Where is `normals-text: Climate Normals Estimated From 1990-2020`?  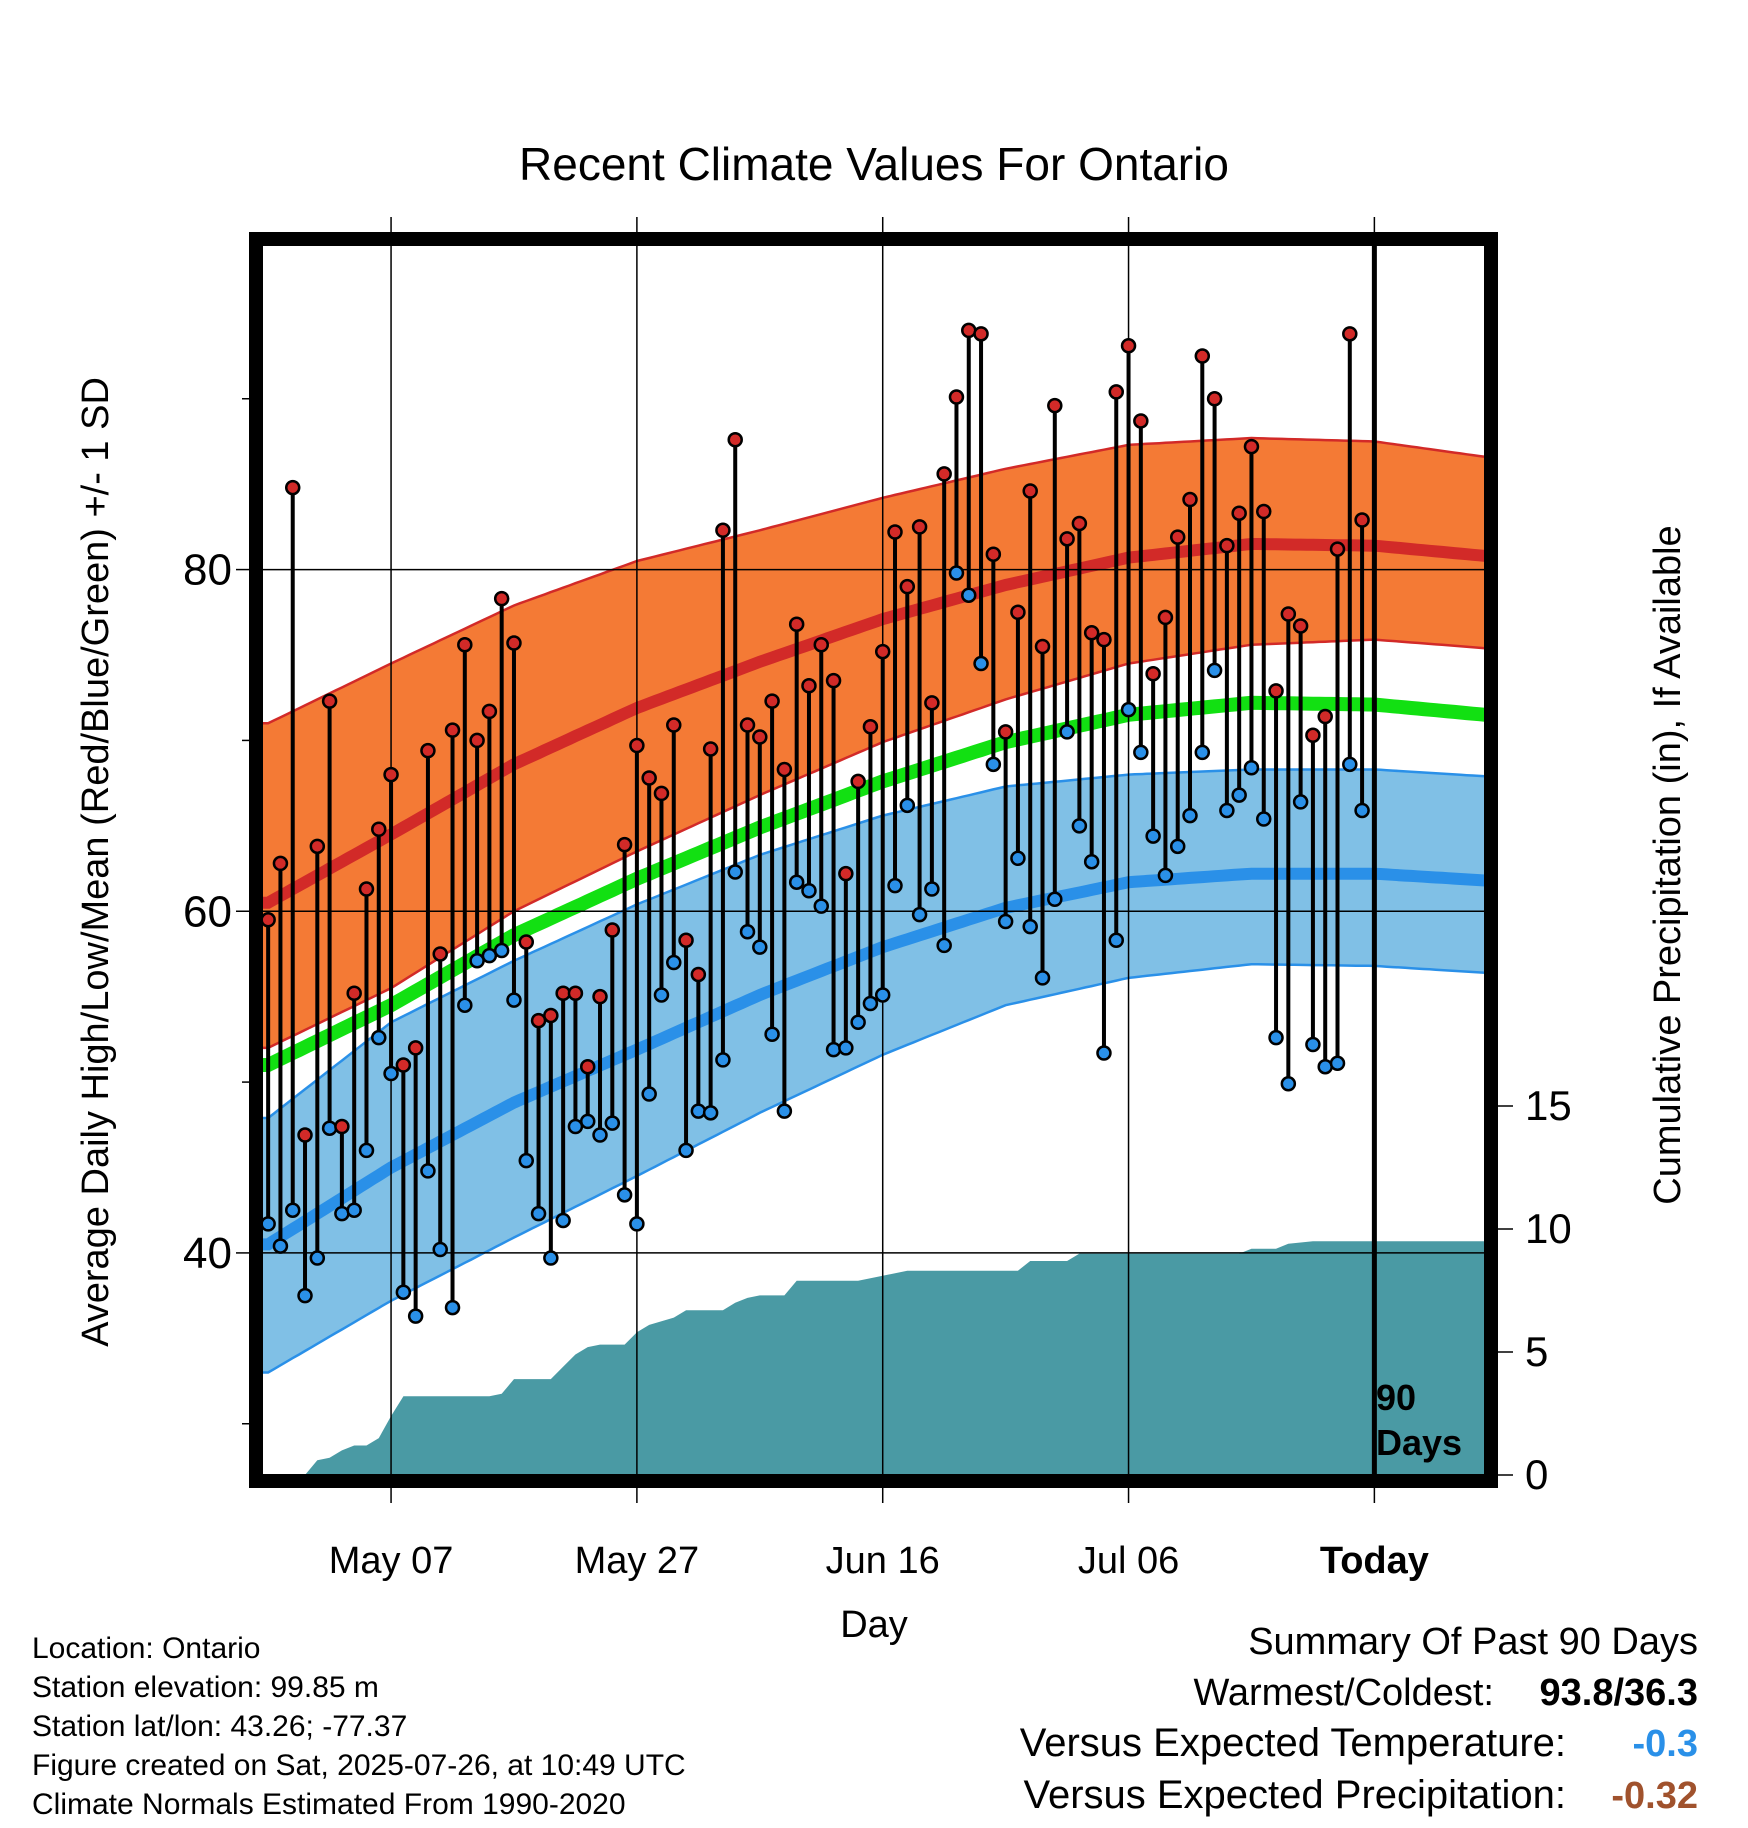 normals-text: Climate Normals Estimated From 1990-2020 is located at coordinates (329, 1804).